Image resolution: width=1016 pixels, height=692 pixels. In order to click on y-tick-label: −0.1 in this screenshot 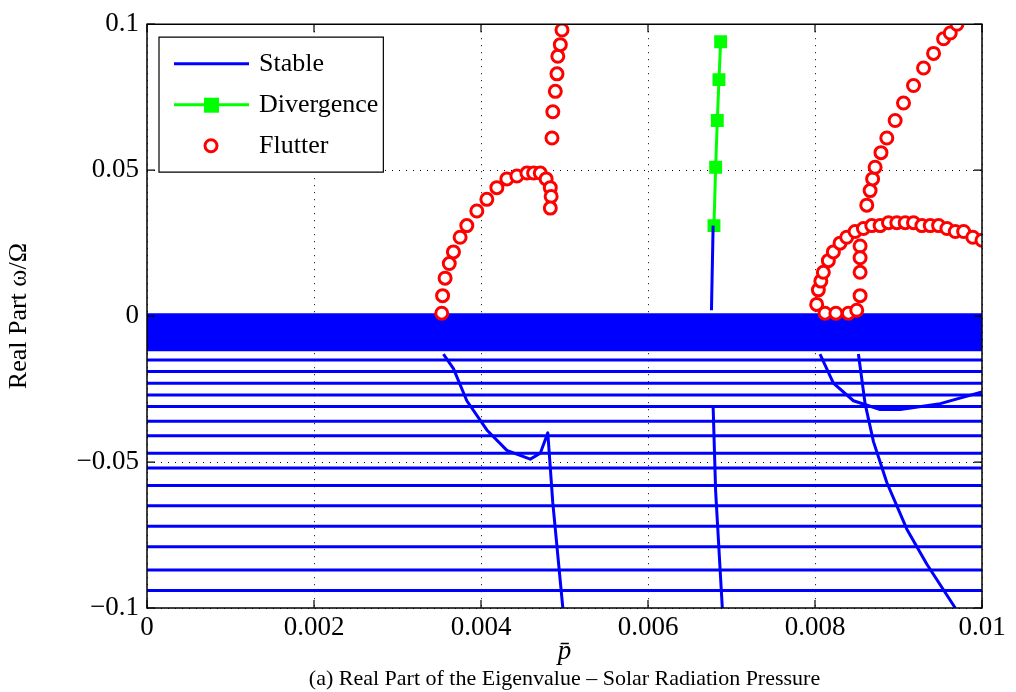, I will do `click(114, 606)`.